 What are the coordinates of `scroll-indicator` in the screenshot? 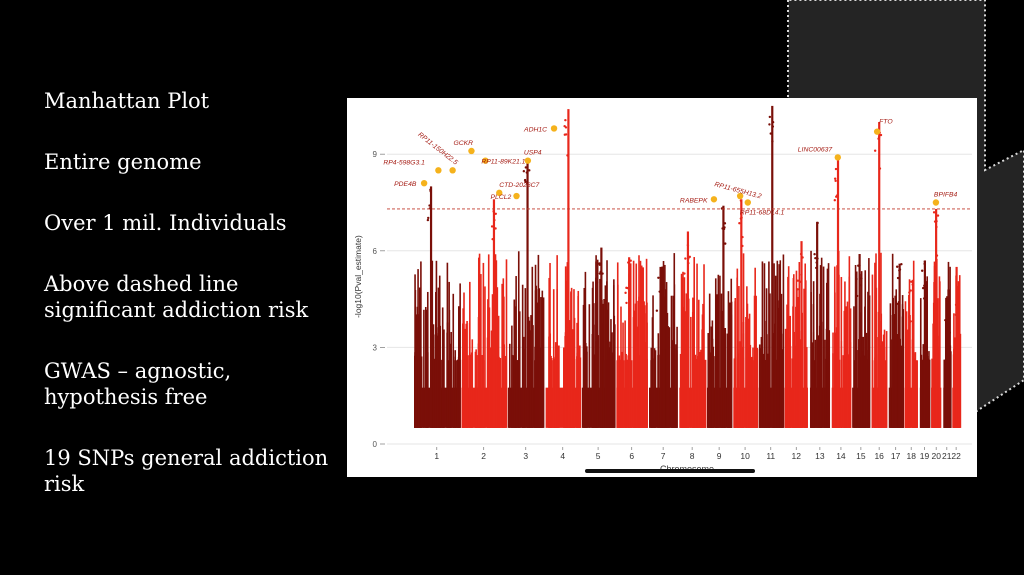 It's located at (670, 471).